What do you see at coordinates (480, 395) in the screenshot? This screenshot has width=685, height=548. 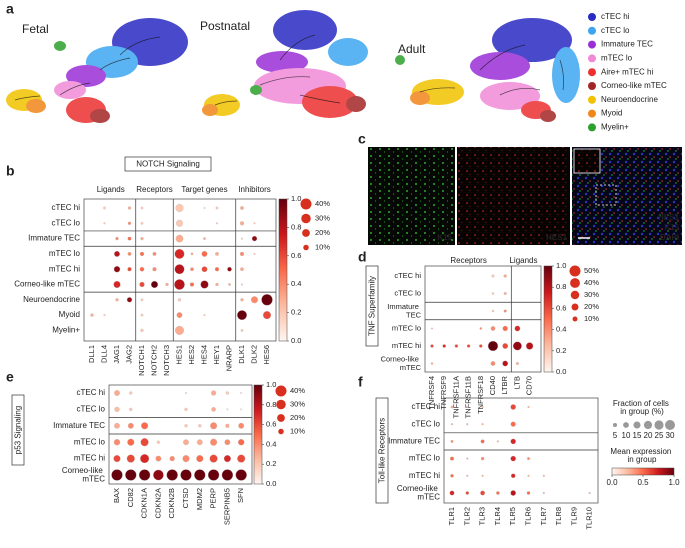 I see `col-label: TNFRSF18` at bounding box center [480, 395].